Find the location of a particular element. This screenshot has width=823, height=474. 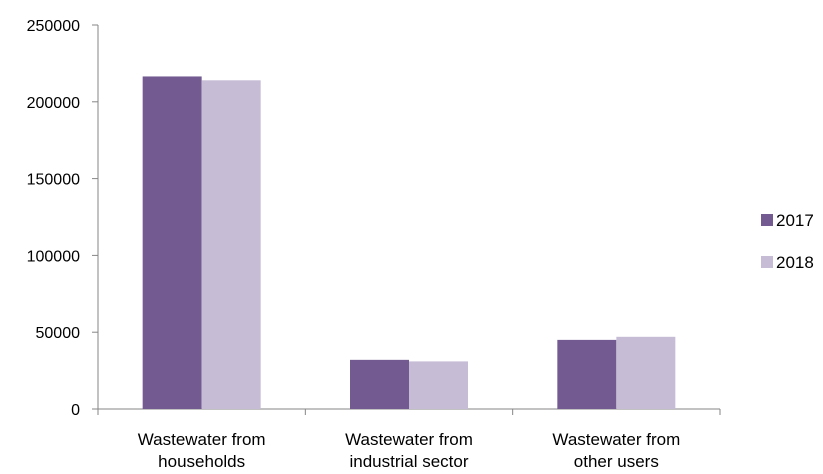

x-axis is located at coordinates (409, 411).